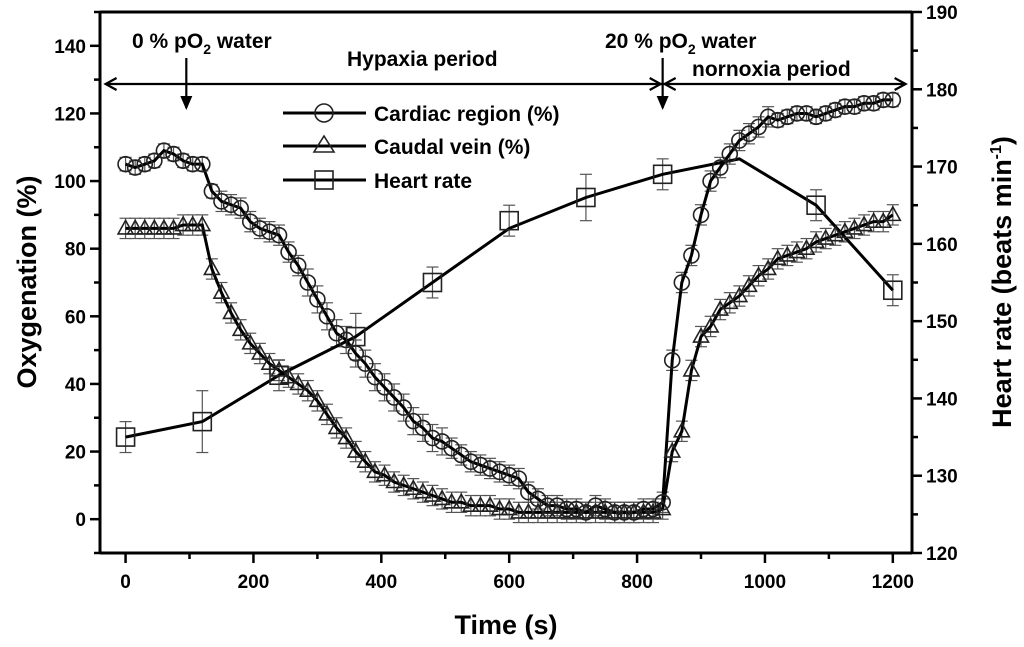  What do you see at coordinates (765, 582) in the screenshot?
I see `x-tick-label: 1000` at bounding box center [765, 582].